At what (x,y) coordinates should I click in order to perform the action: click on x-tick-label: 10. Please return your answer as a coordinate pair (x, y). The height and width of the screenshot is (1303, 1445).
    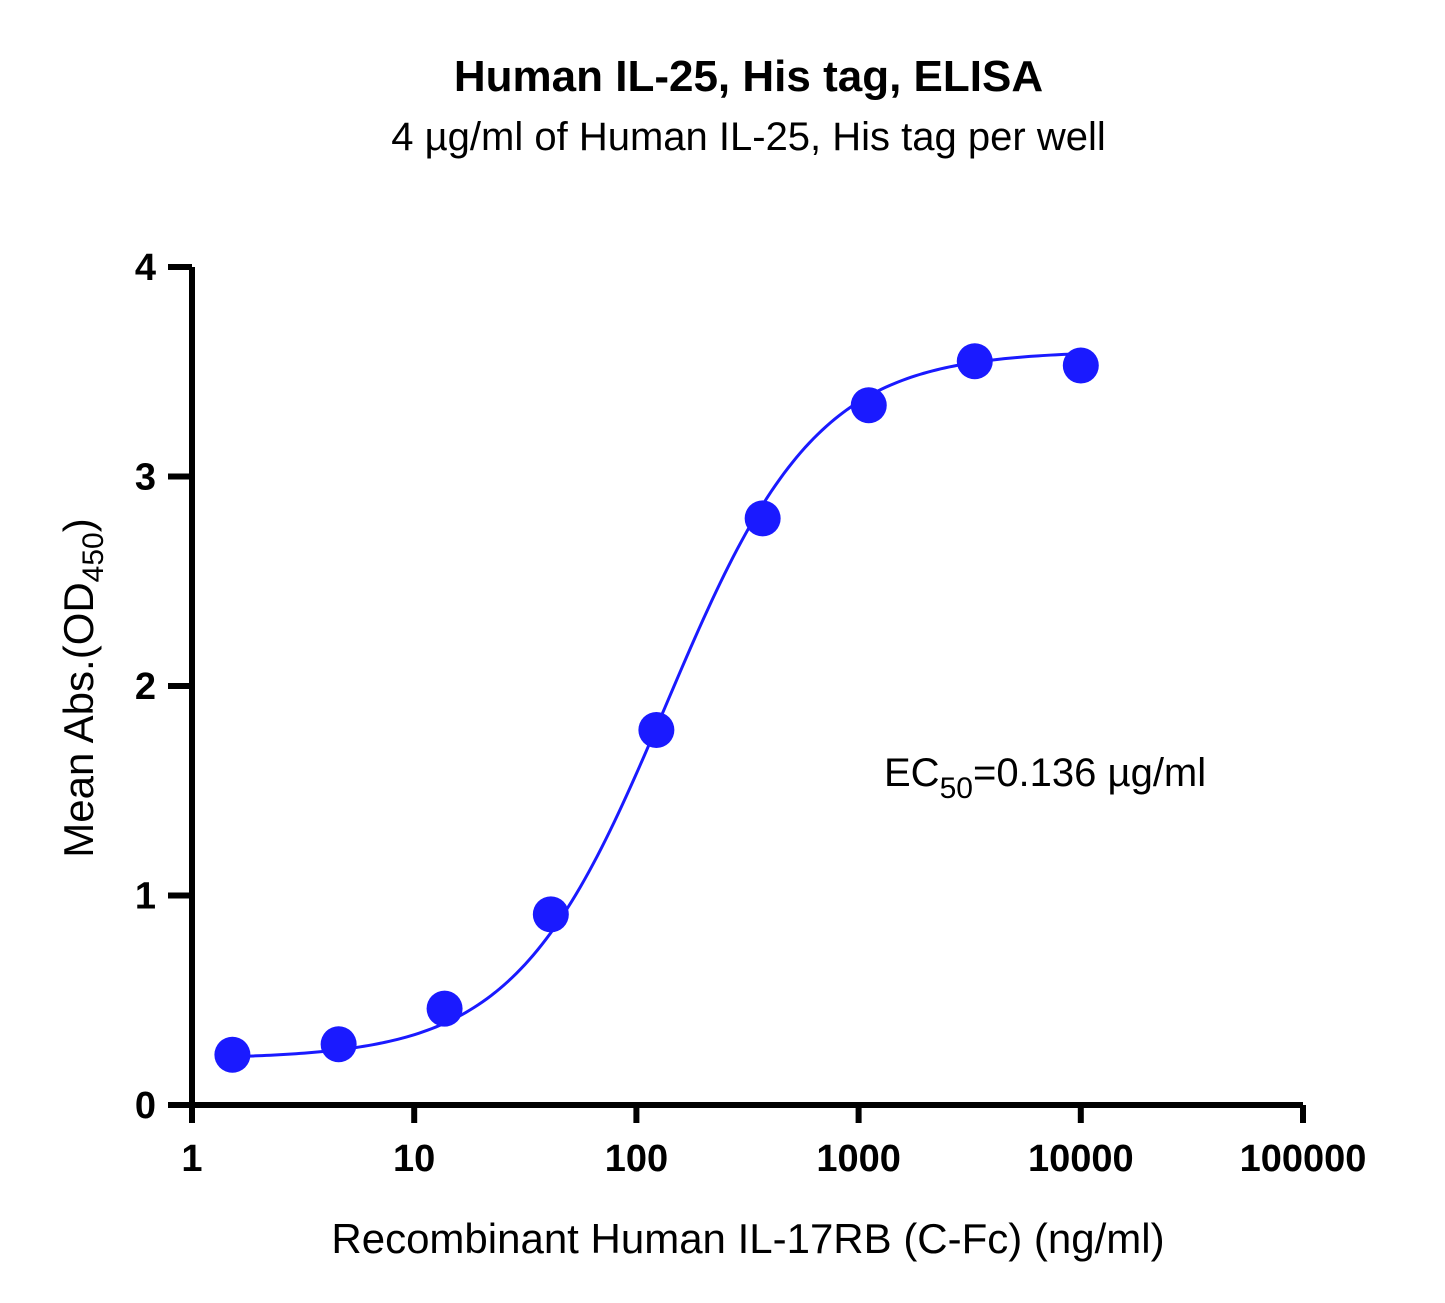
    Looking at the image, I should click on (414, 1159).